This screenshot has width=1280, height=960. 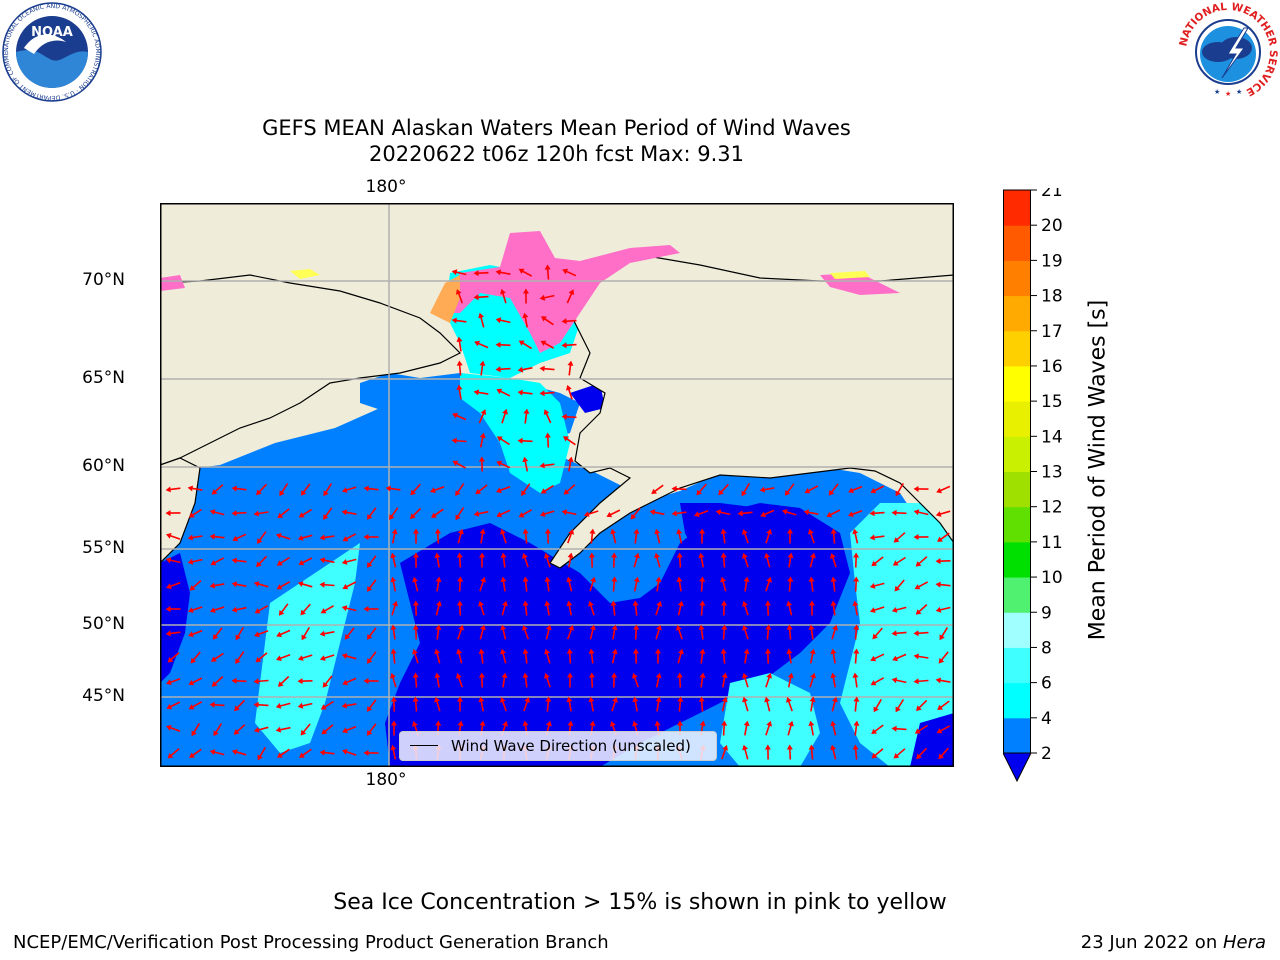 What do you see at coordinates (103, 466) in the screenshot?
I see `lat-tick-60: 60°N` at bounding box center [103, 466].